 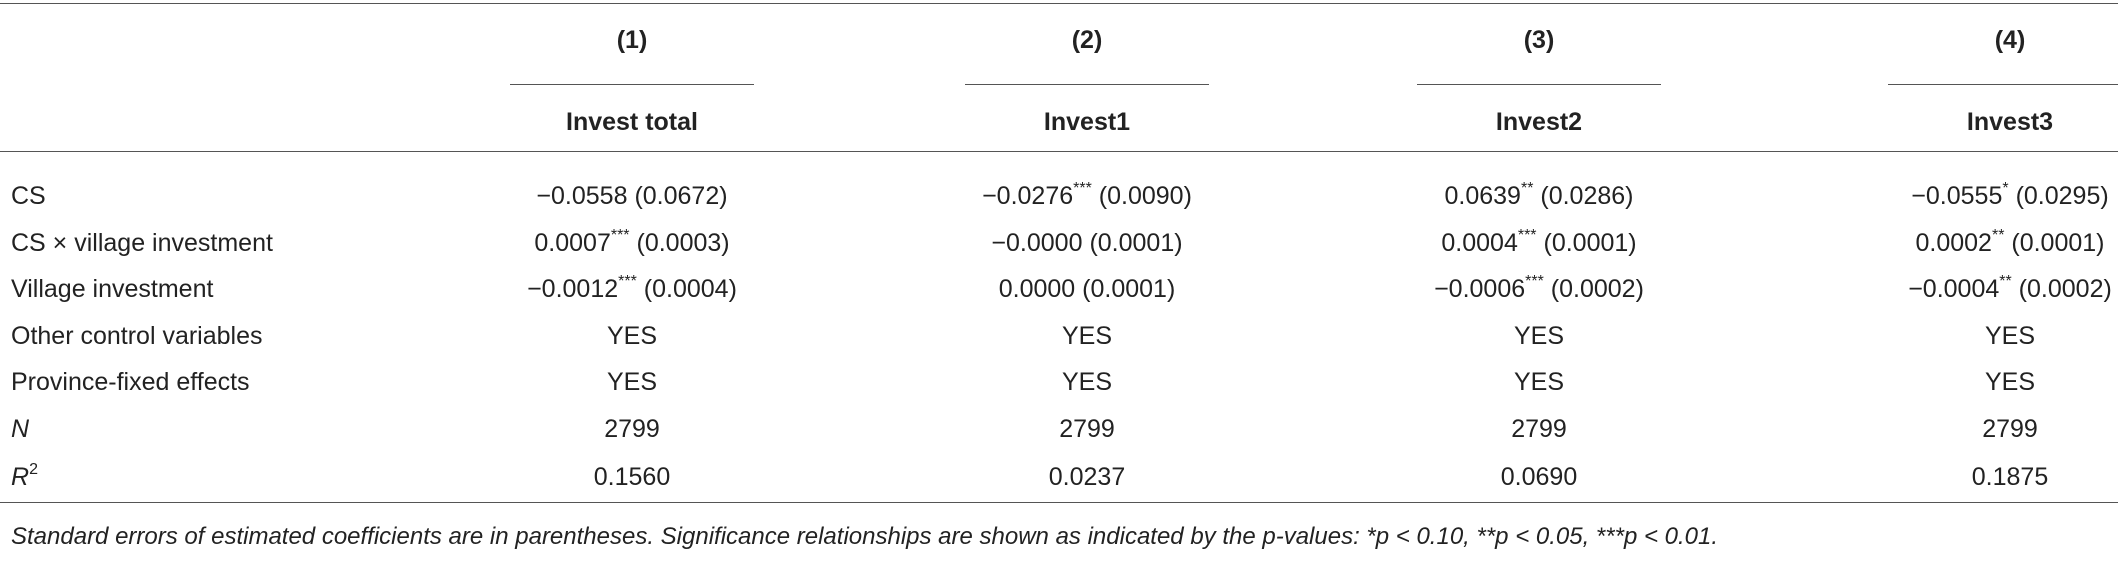 I want to click on row-label-text: Village investment, so click(x=112, y=289).